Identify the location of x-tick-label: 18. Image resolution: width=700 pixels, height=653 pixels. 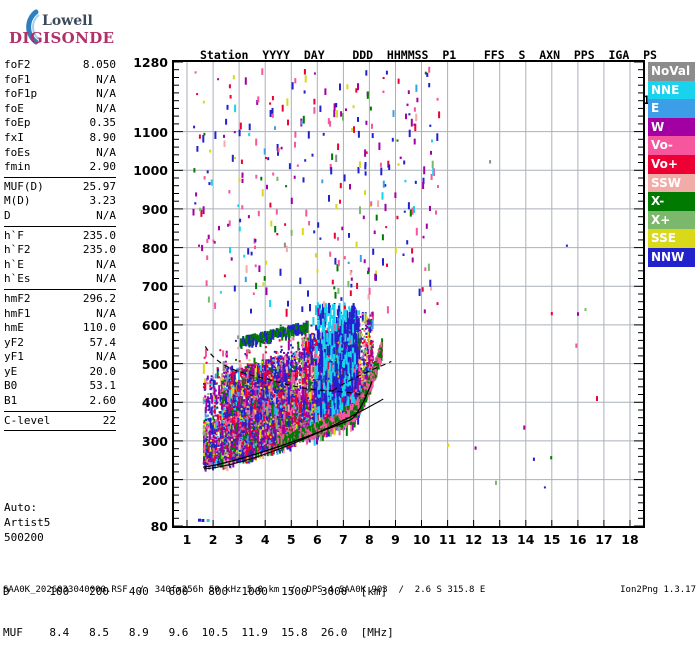
(629, 539).